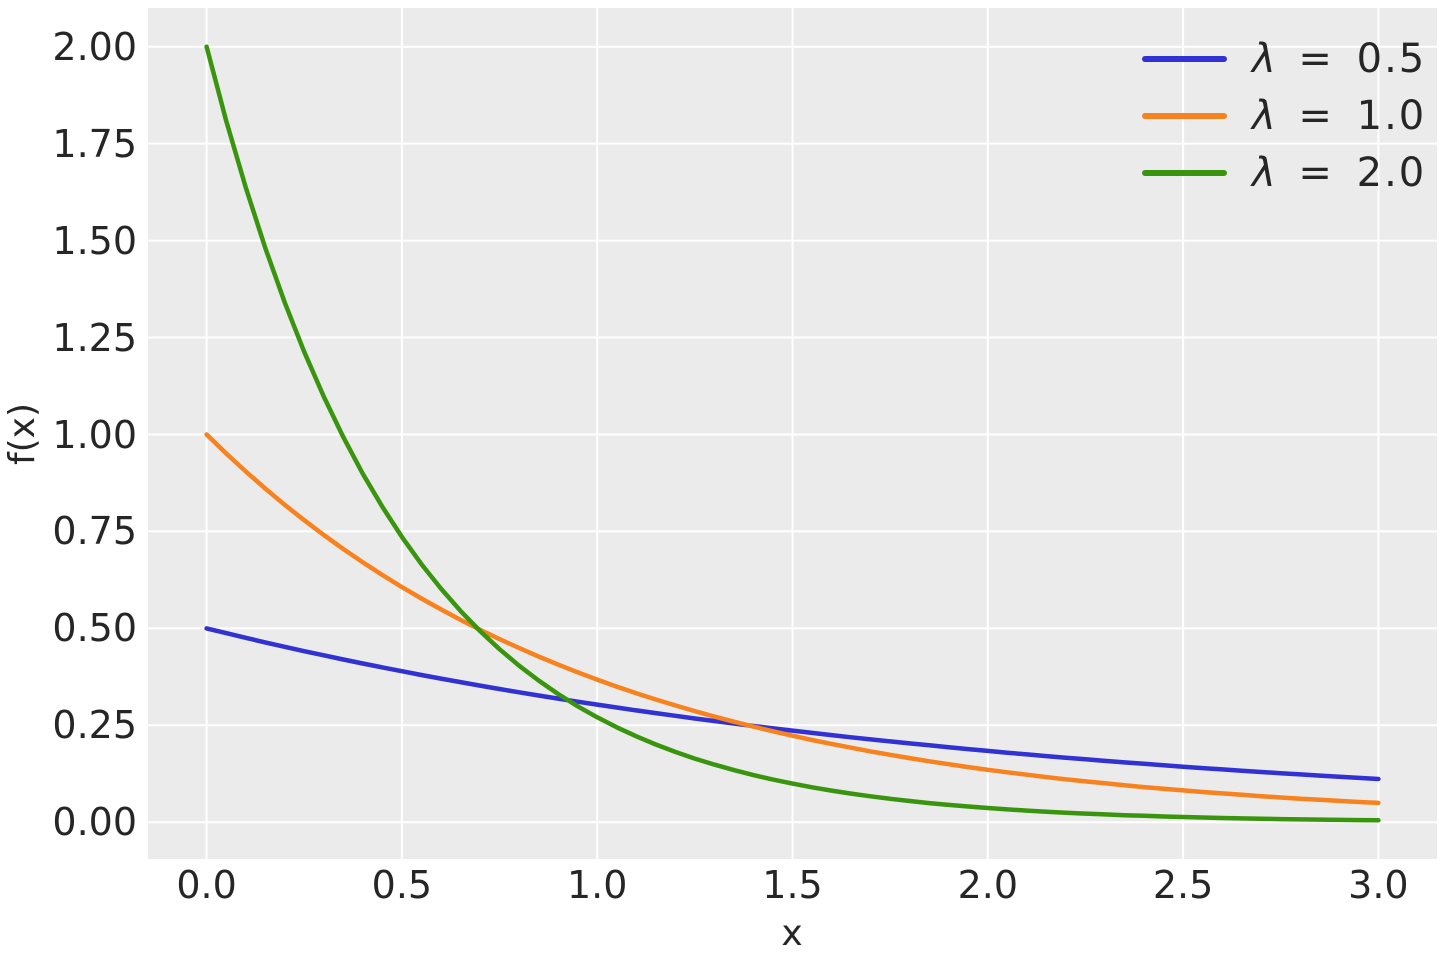 The image size is (1440, 960). What do you see at coordinates (792, 885) in the screenshot?
I see `x-tick-label-1.5: 1.5` at bounding box center [792, 885].